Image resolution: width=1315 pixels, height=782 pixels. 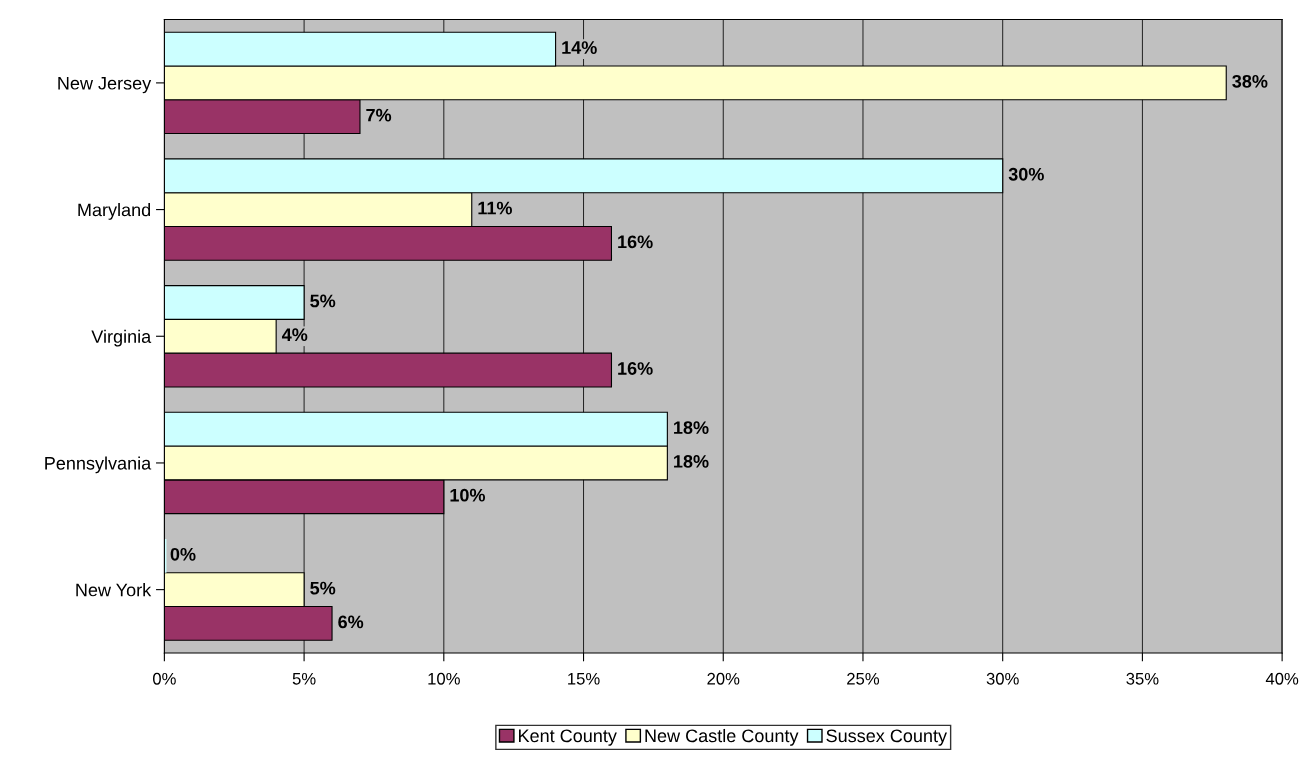 What do you see at coordinates (121, 338) in the screenshot?
I see `y-tick-label: Virginia` at bounding box center [121, 338].